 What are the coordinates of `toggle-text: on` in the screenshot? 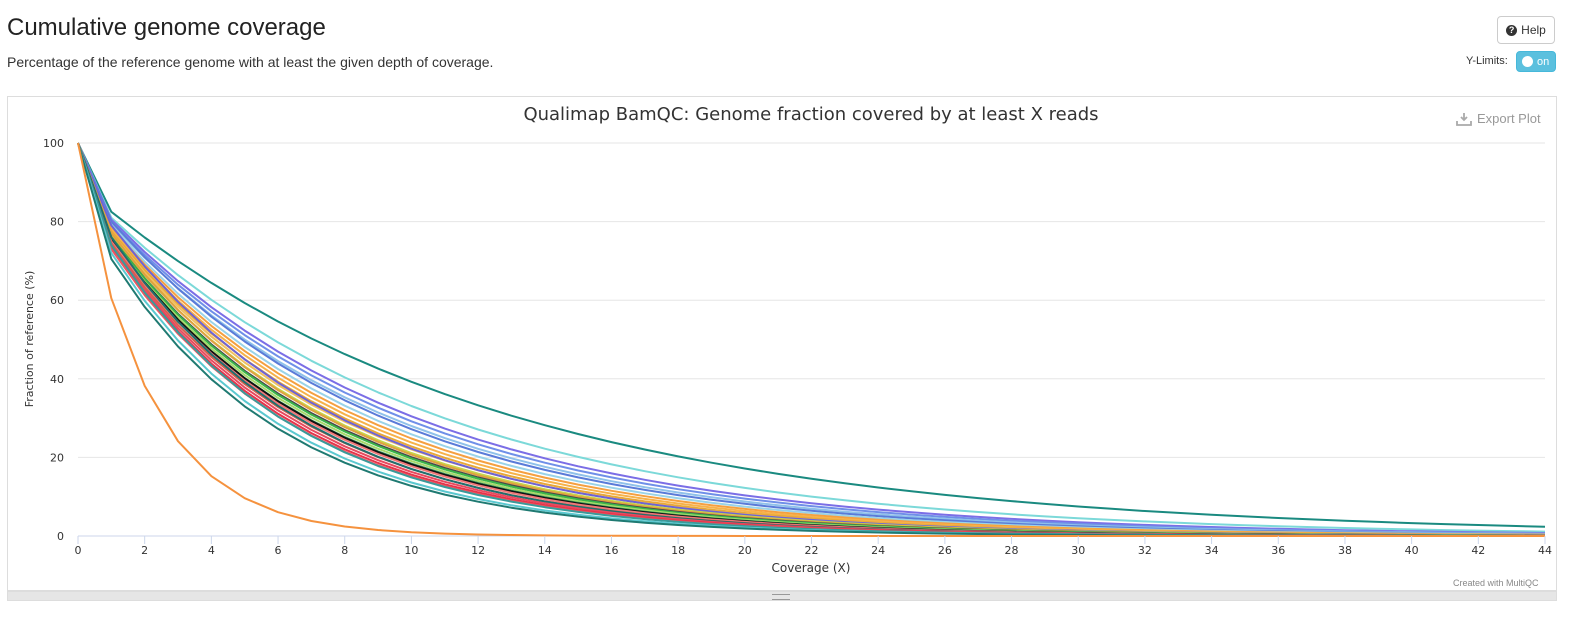 It's located at (1543, 61).